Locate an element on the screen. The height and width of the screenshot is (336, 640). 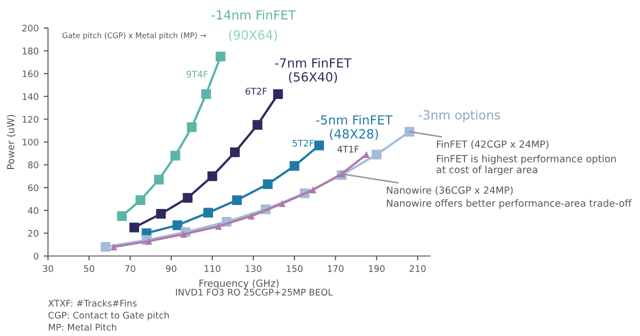
y-tick-label: 0 is located at coordinates (36, 256).